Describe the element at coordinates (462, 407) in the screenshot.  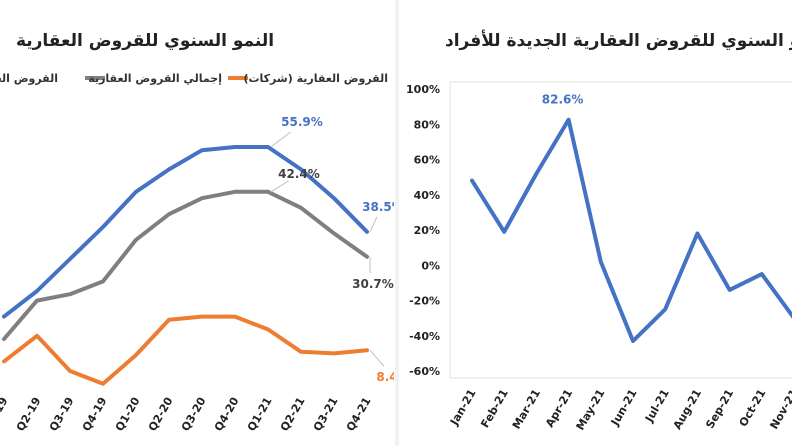
I see `right-x-tick-label: Jan-21` at that location.